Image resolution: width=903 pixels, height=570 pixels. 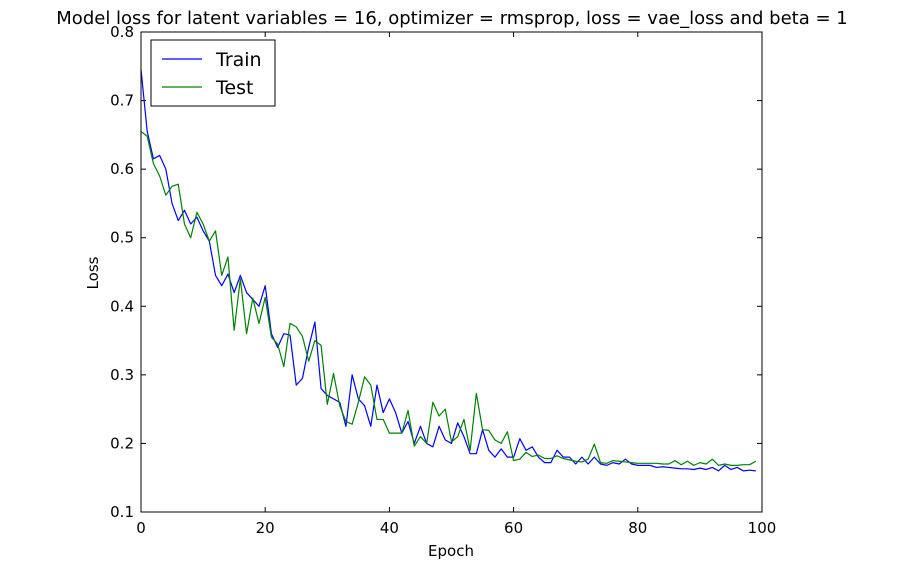 I want to click on x-tick-label: 60, so click(x=513, y=528).